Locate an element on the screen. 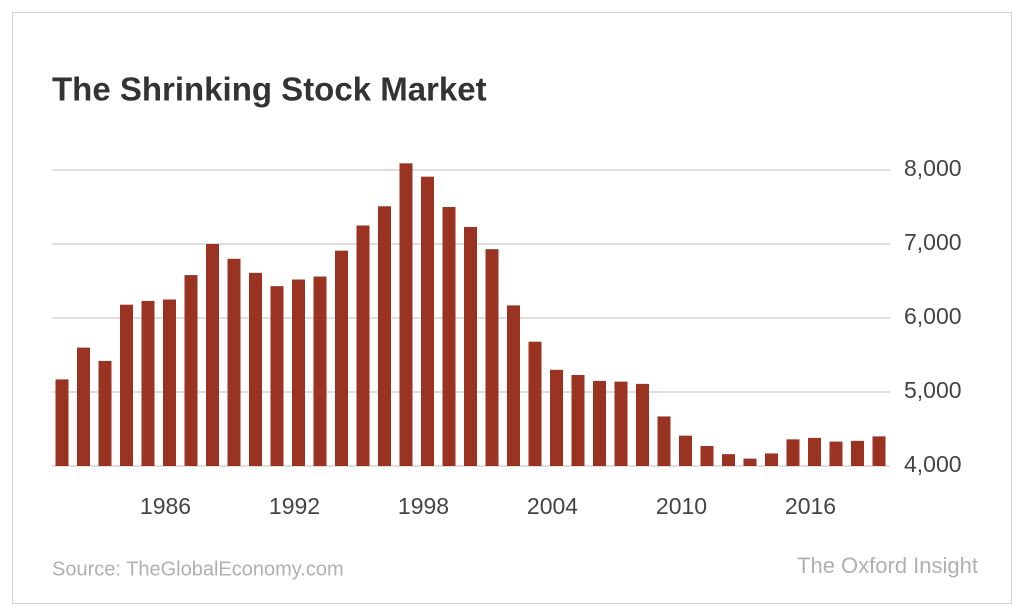 The height and width of the screenshot is (616, 1024). chart-title: The Shrinking Stock Market is located at coordinates (269, 89).